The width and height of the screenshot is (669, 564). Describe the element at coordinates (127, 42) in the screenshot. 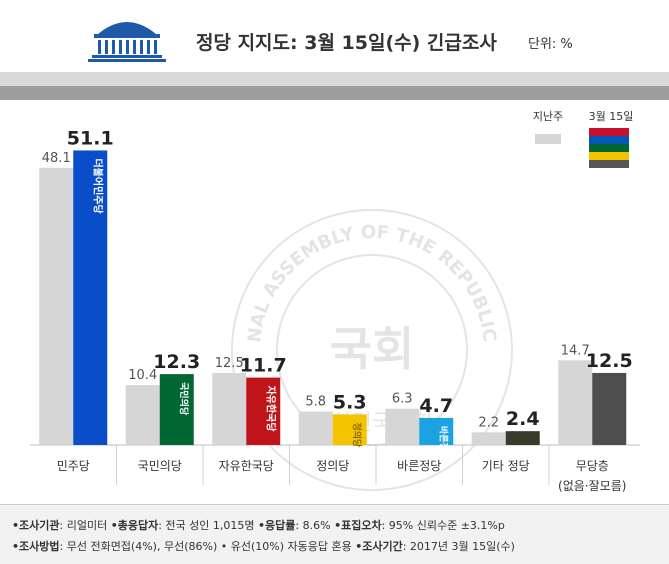

I see `national-assembly-building-icon` at that location.